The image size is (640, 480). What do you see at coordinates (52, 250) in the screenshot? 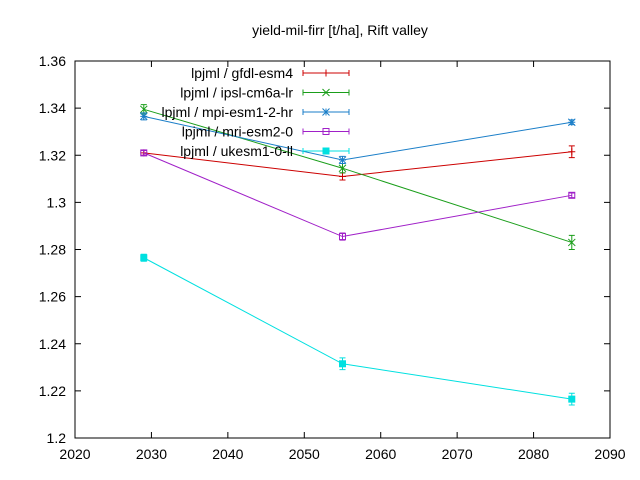
I see `y-tick-label: 1.28` at bounding box center [52, 250].